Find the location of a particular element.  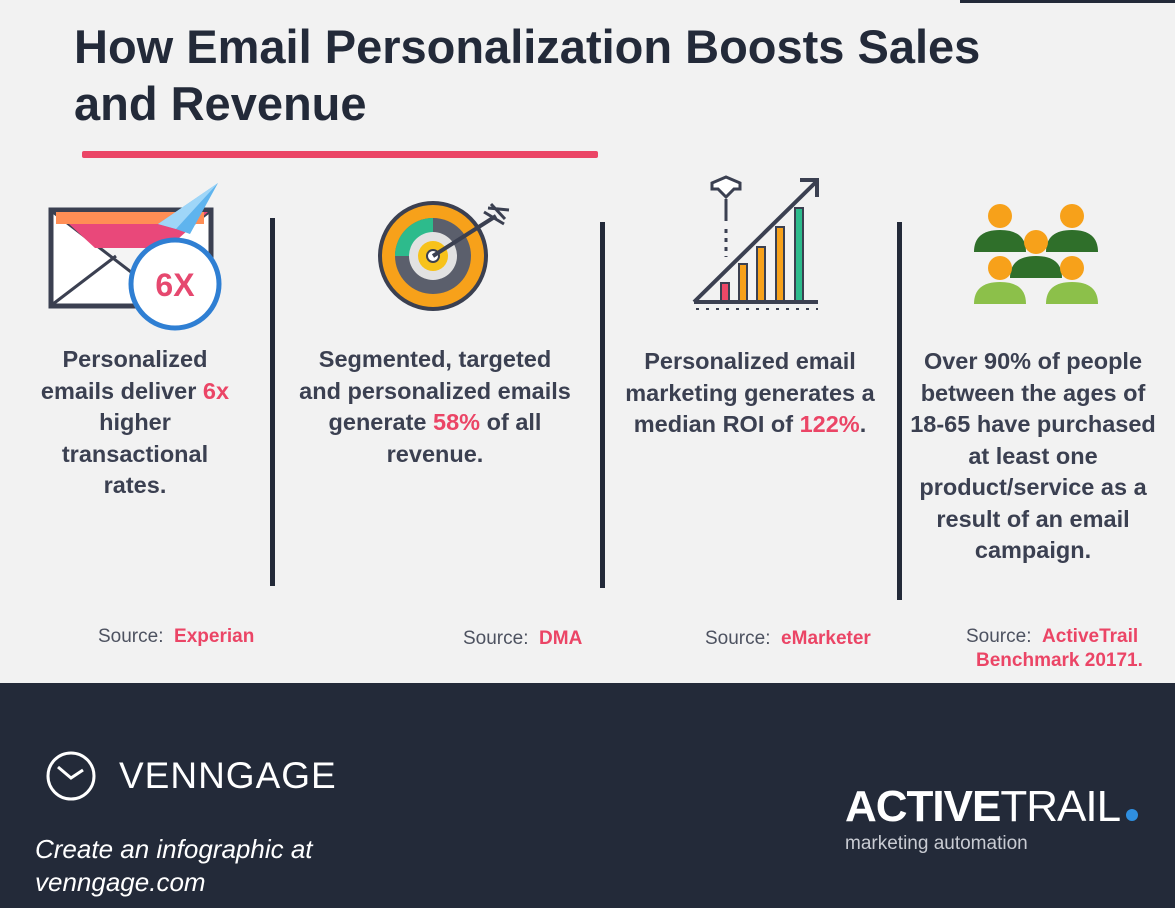

activetrail-dot-icon is located at coordinates (1132, 815).